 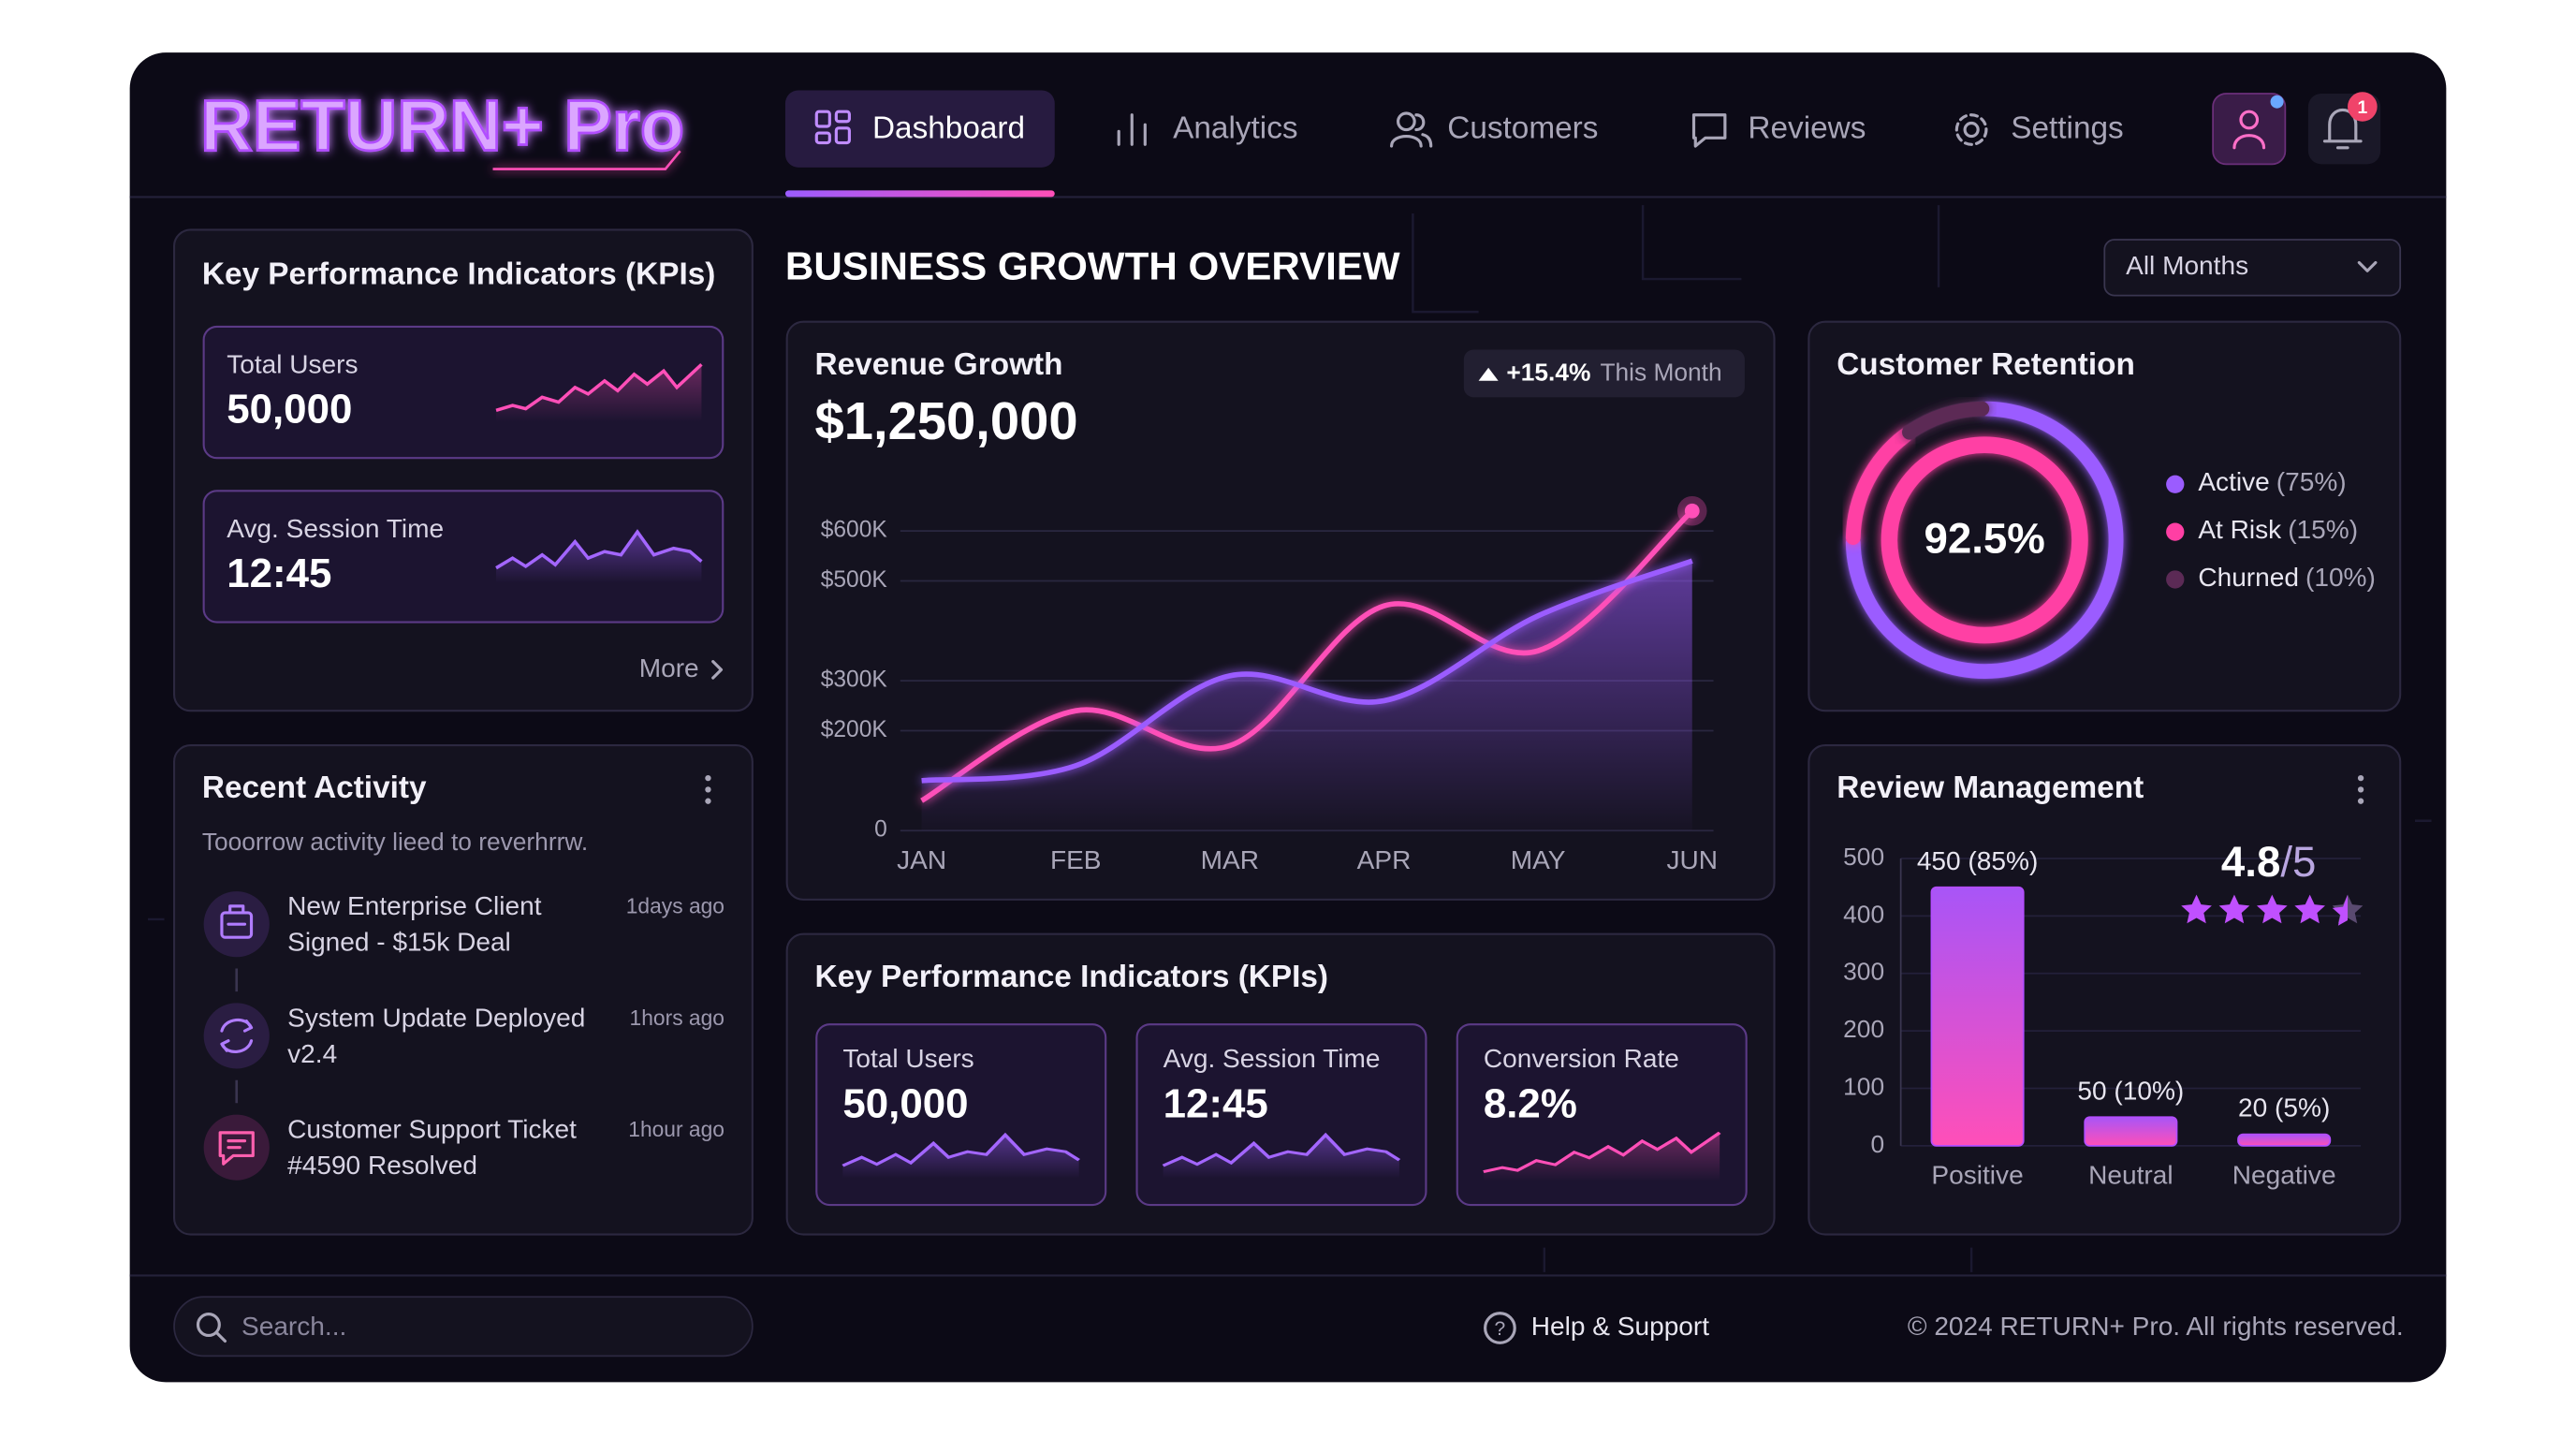 I want to click on y-tick-label: $600K, so click(x=854, y=530).